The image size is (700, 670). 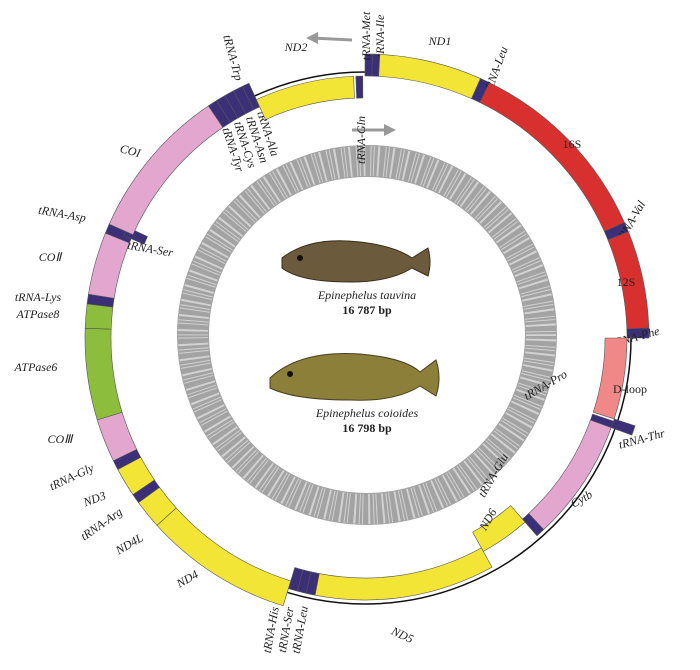 I want to click on gene-label: ND4, so click(x=187, y=579).